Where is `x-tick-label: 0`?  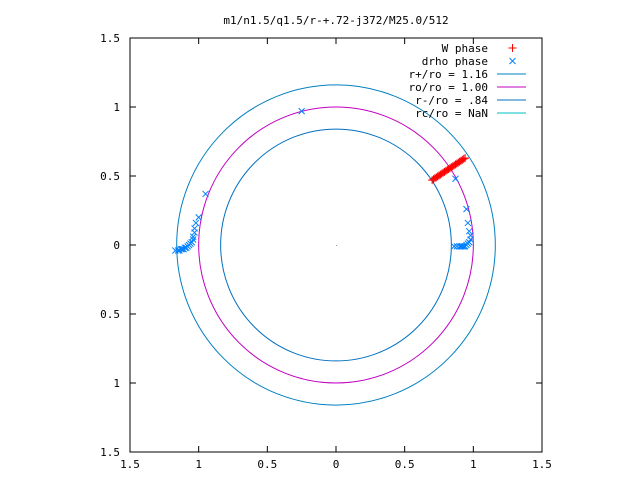
x-tick-label: 0 is located at coordinates (336, 464).